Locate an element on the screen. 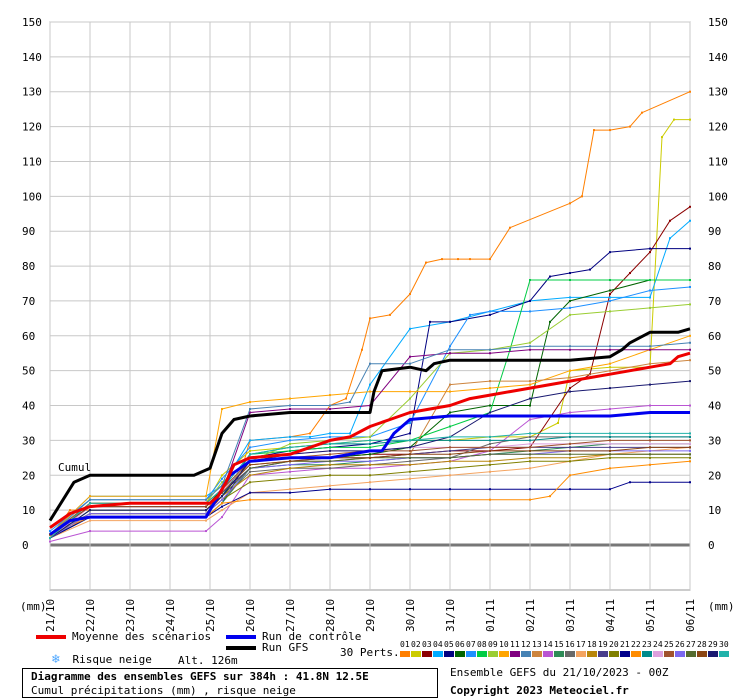 The width and height of the screenshot is (740, 700). x-tick-label: 03/11 is located at coordinates (570, 615).